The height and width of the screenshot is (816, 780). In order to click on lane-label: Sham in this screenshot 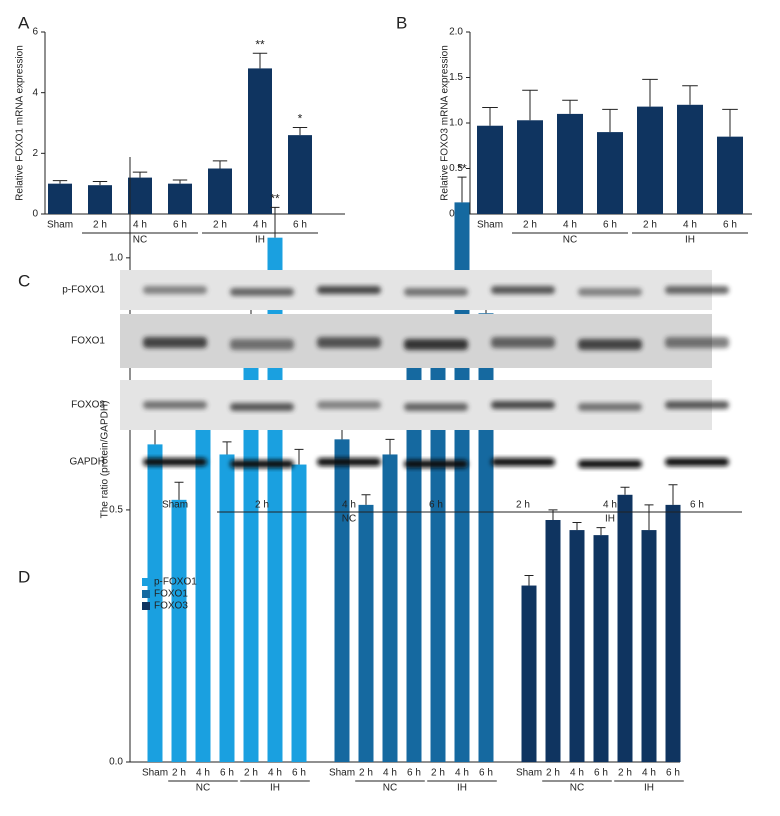, I will do `click(175, 505)`.